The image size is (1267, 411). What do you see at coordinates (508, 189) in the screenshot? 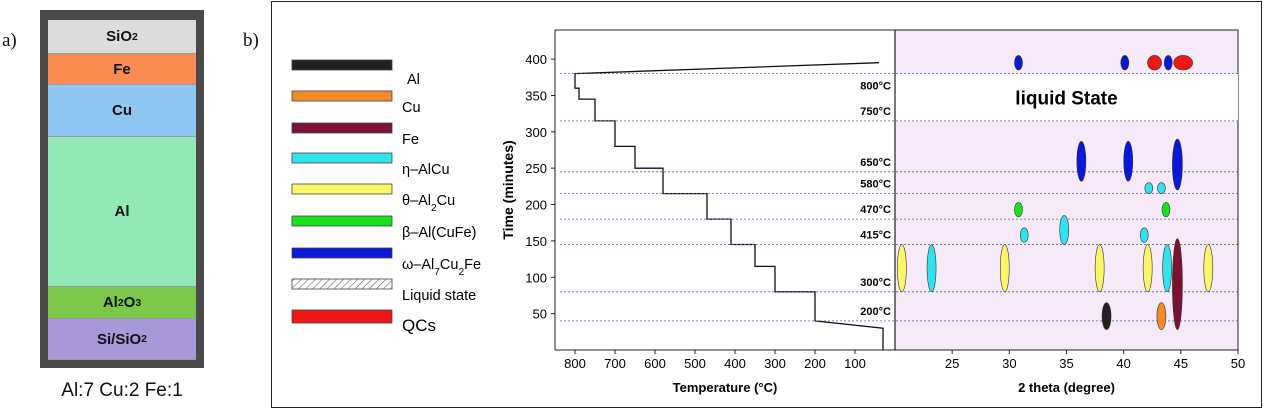
I see `time-axis-label: Time (minutes)` at bounding box center [508, 189].